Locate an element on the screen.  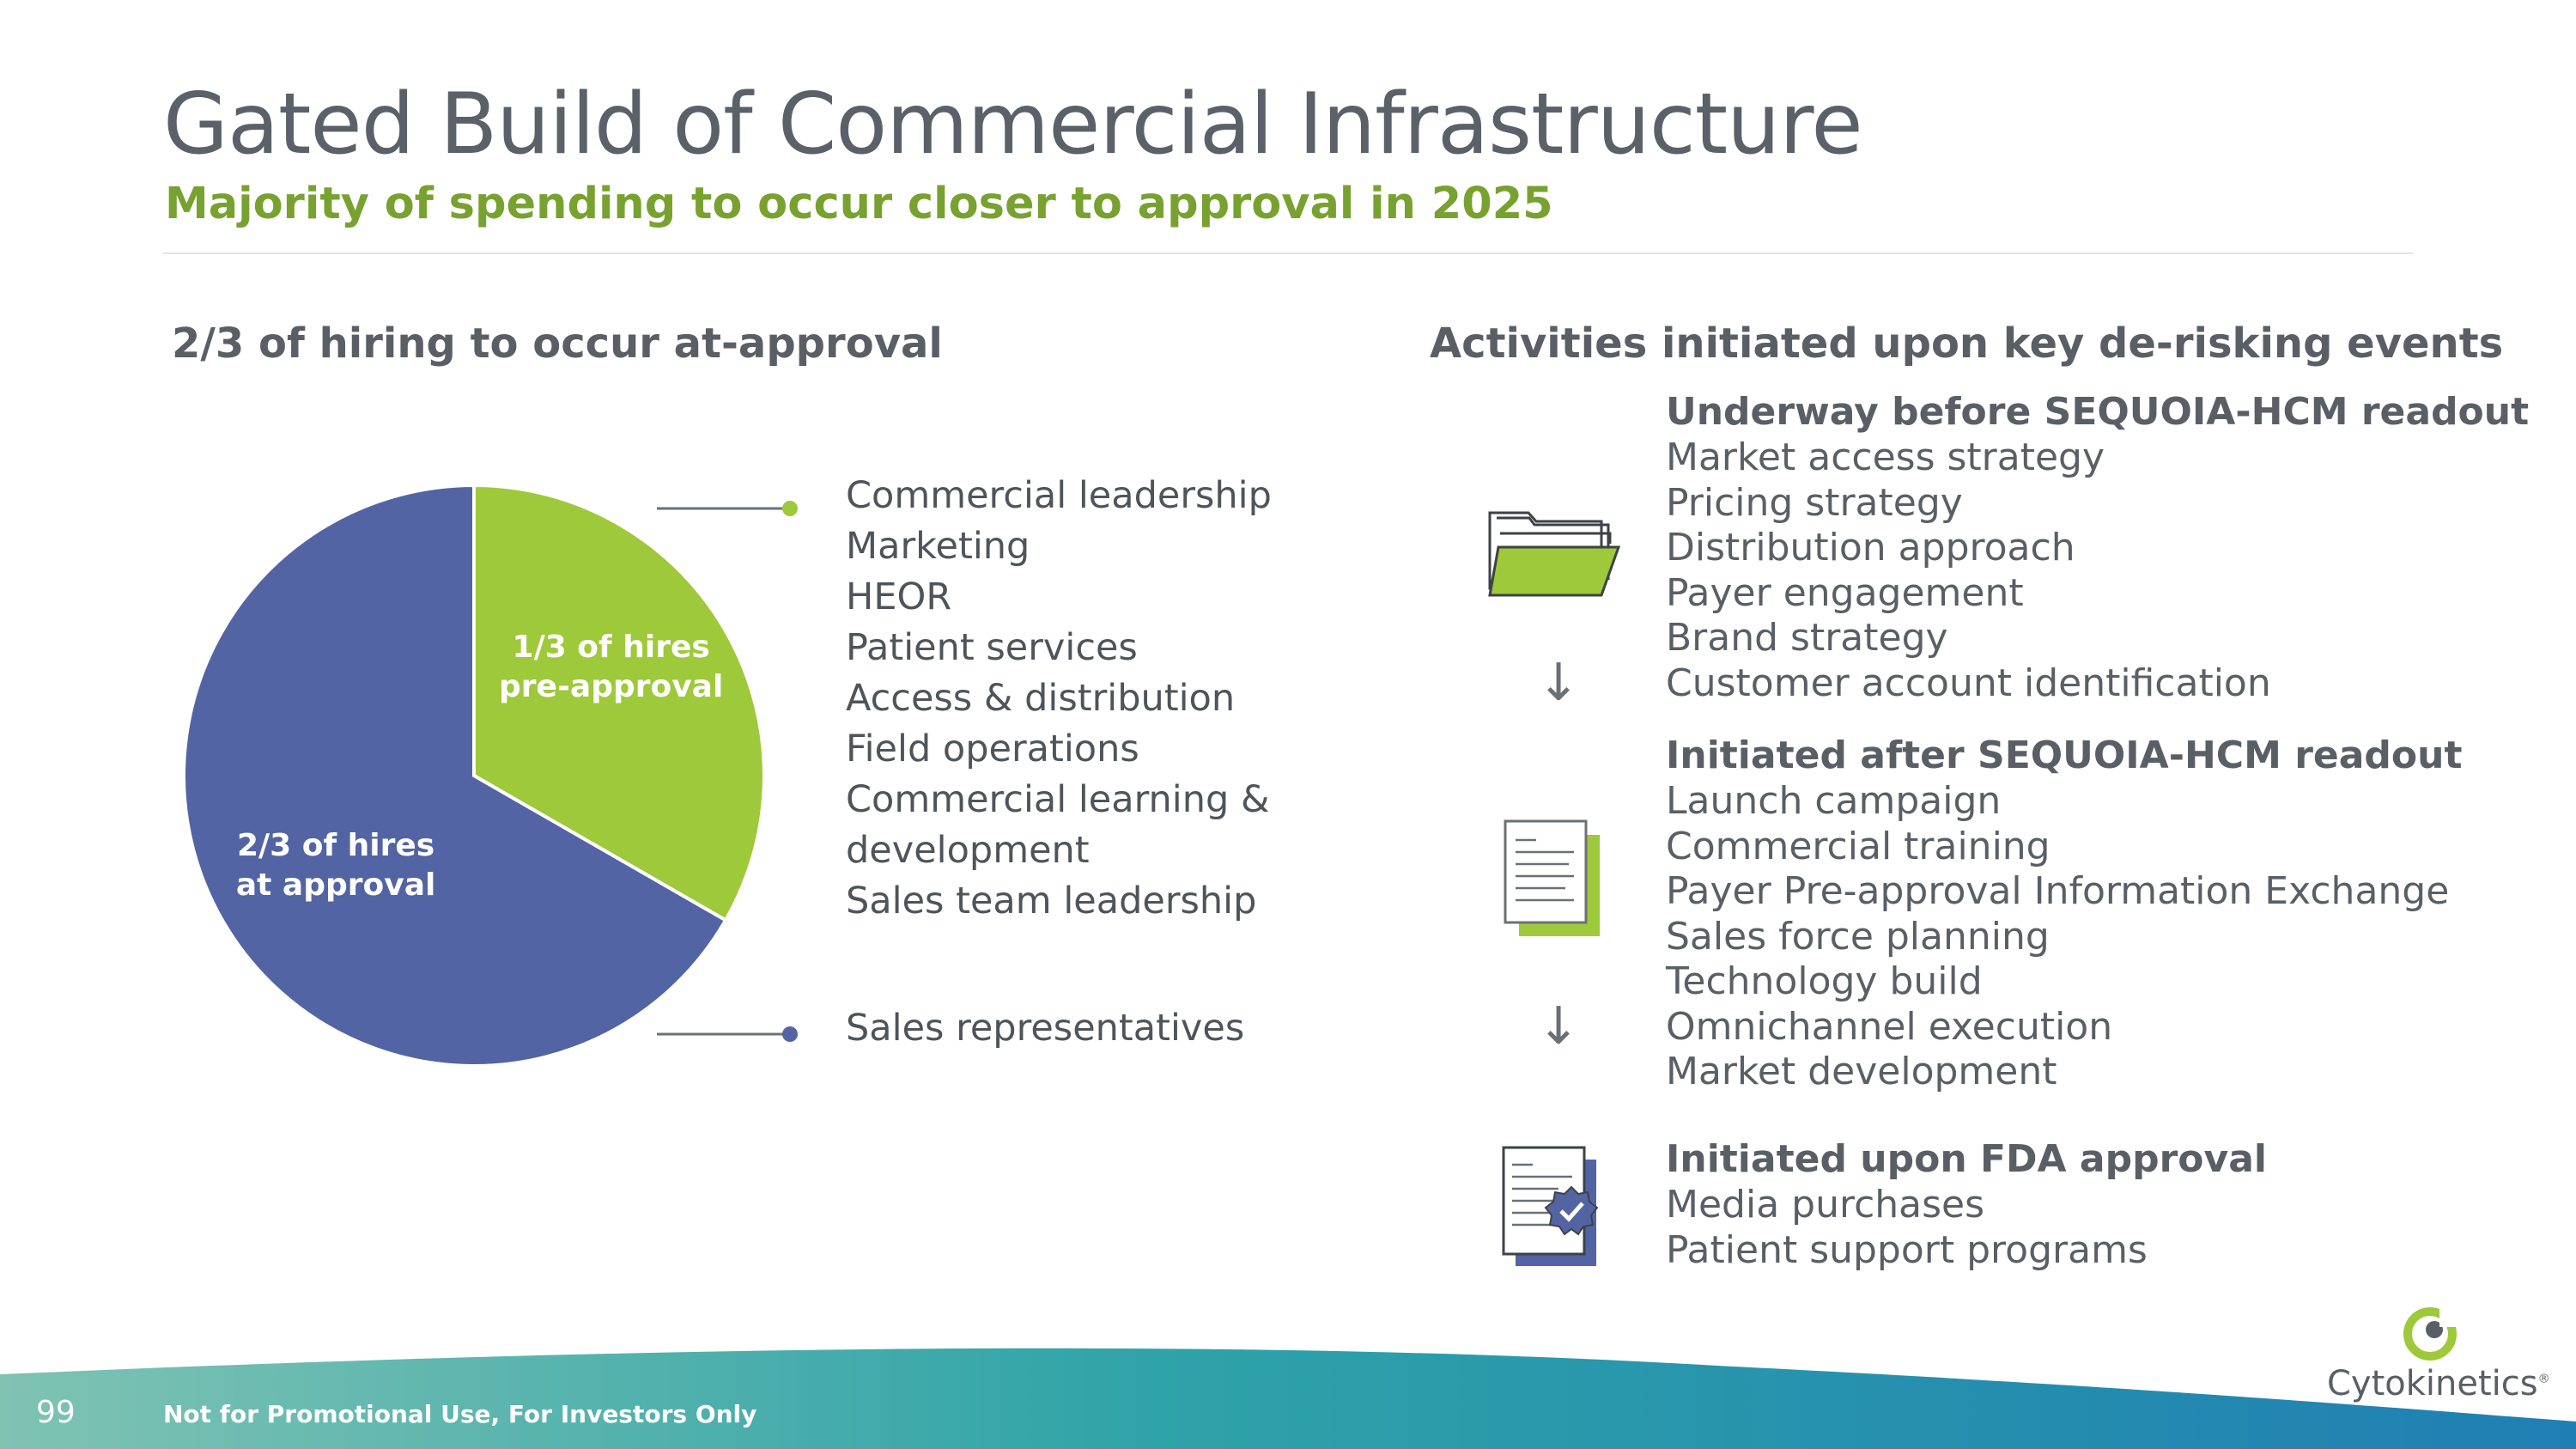
activity-item: Sales force planning is located at coordinates (1858, 936).